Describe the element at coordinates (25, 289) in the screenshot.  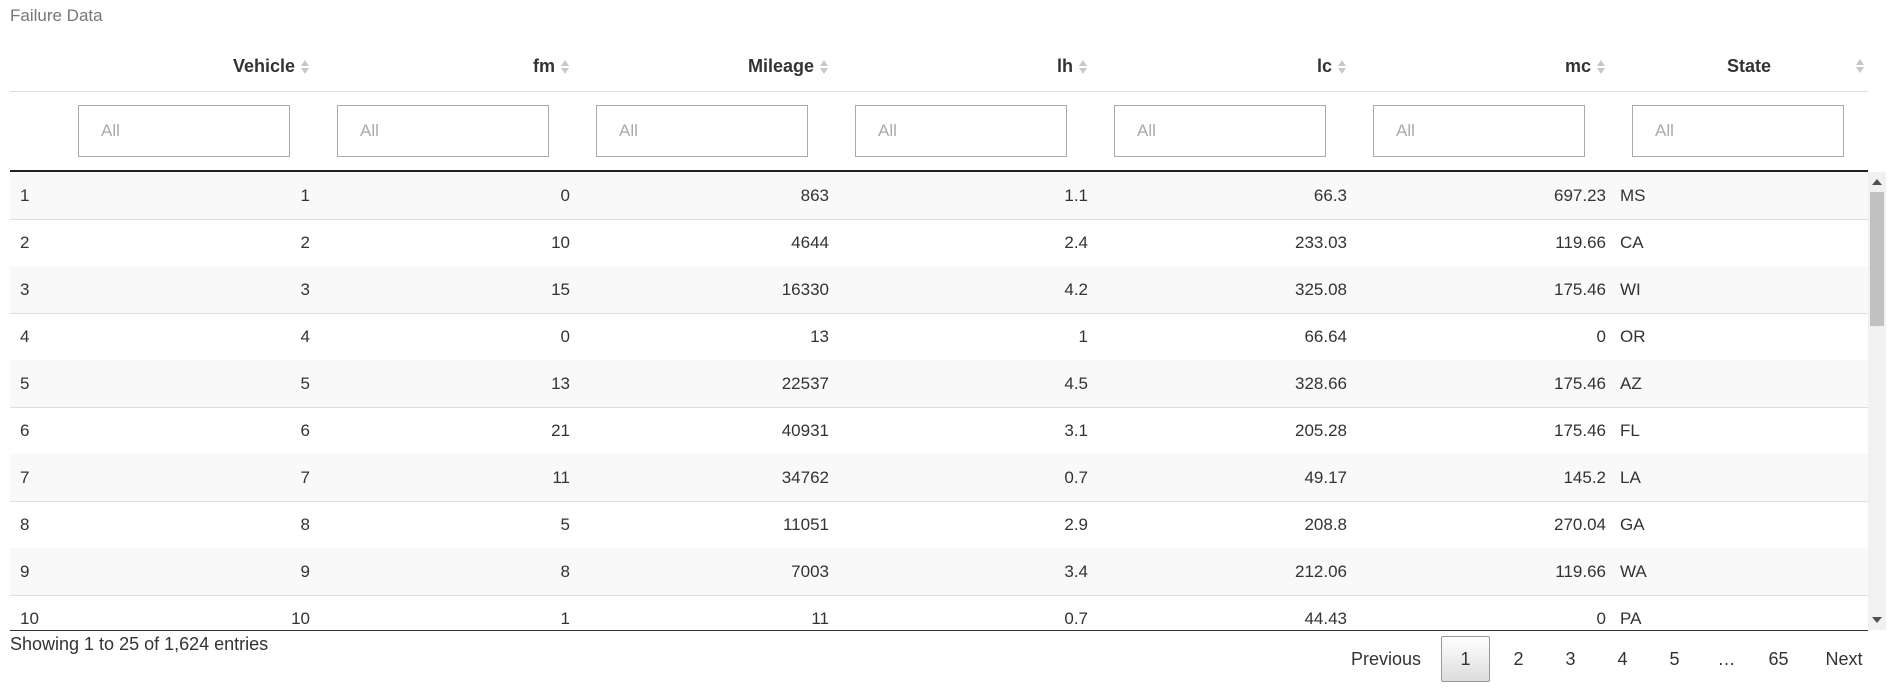
I see `cell-index: 3` at that location.